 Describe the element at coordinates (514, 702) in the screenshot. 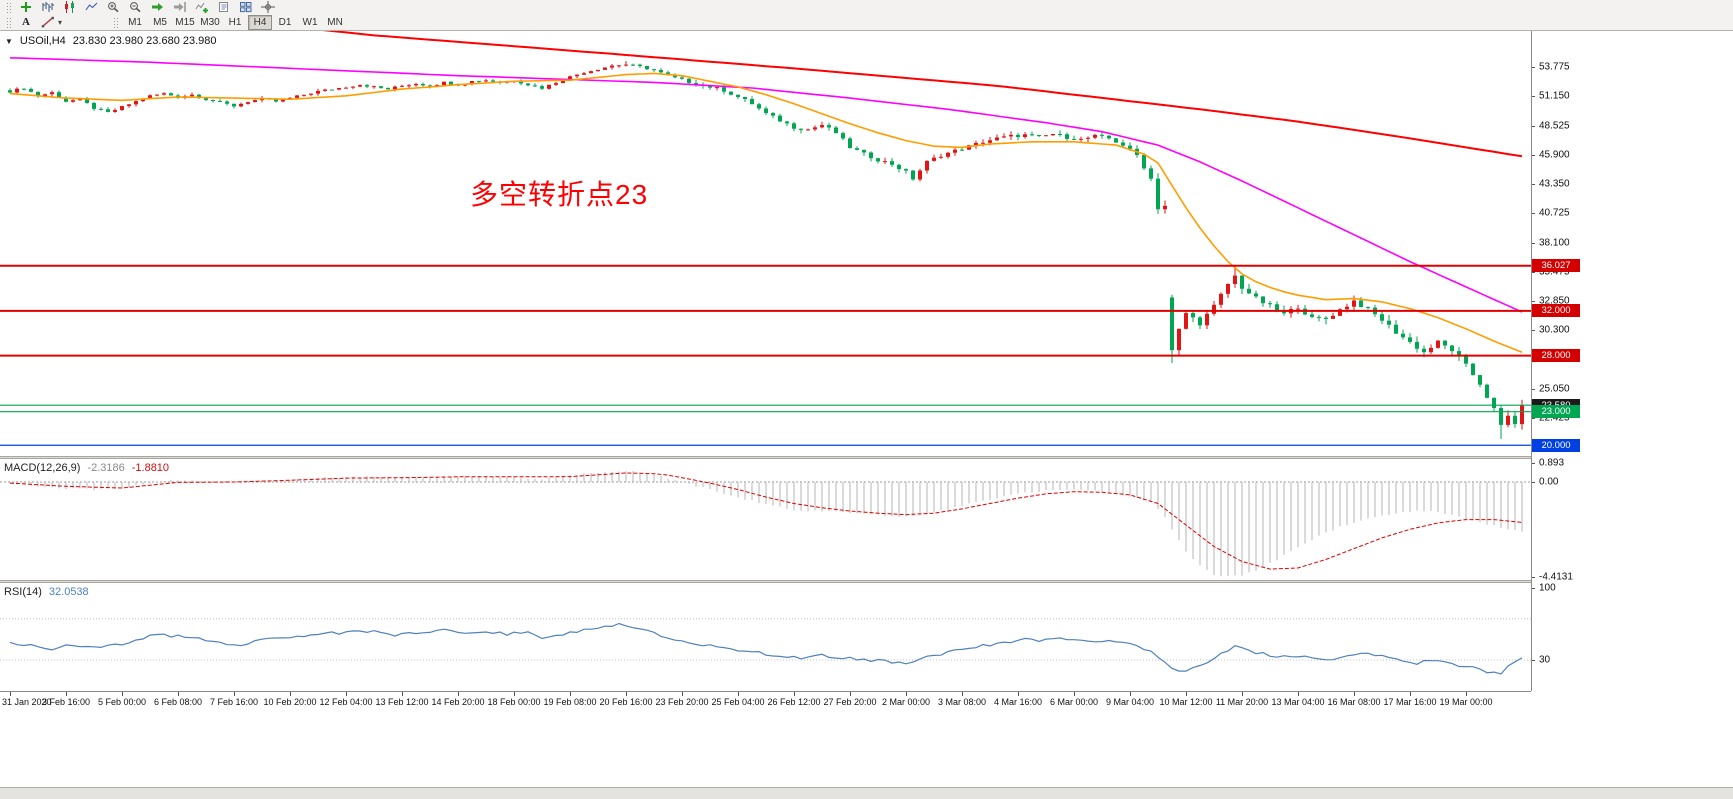

I see `time-axis-label: 18 Feb 00:00` at that location.